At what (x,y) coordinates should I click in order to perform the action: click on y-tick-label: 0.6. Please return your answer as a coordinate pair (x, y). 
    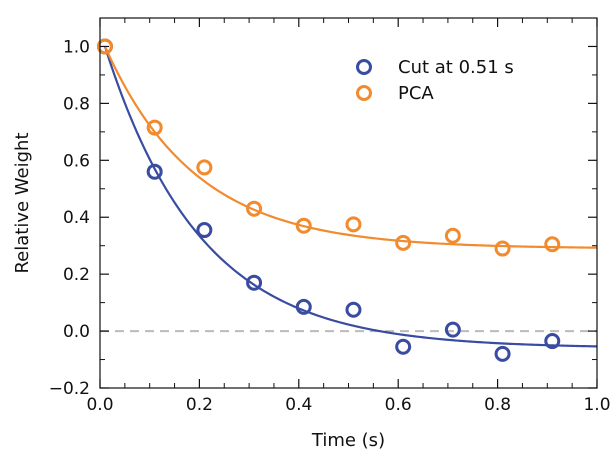
    Looking at the image, I should click on (76, 161).